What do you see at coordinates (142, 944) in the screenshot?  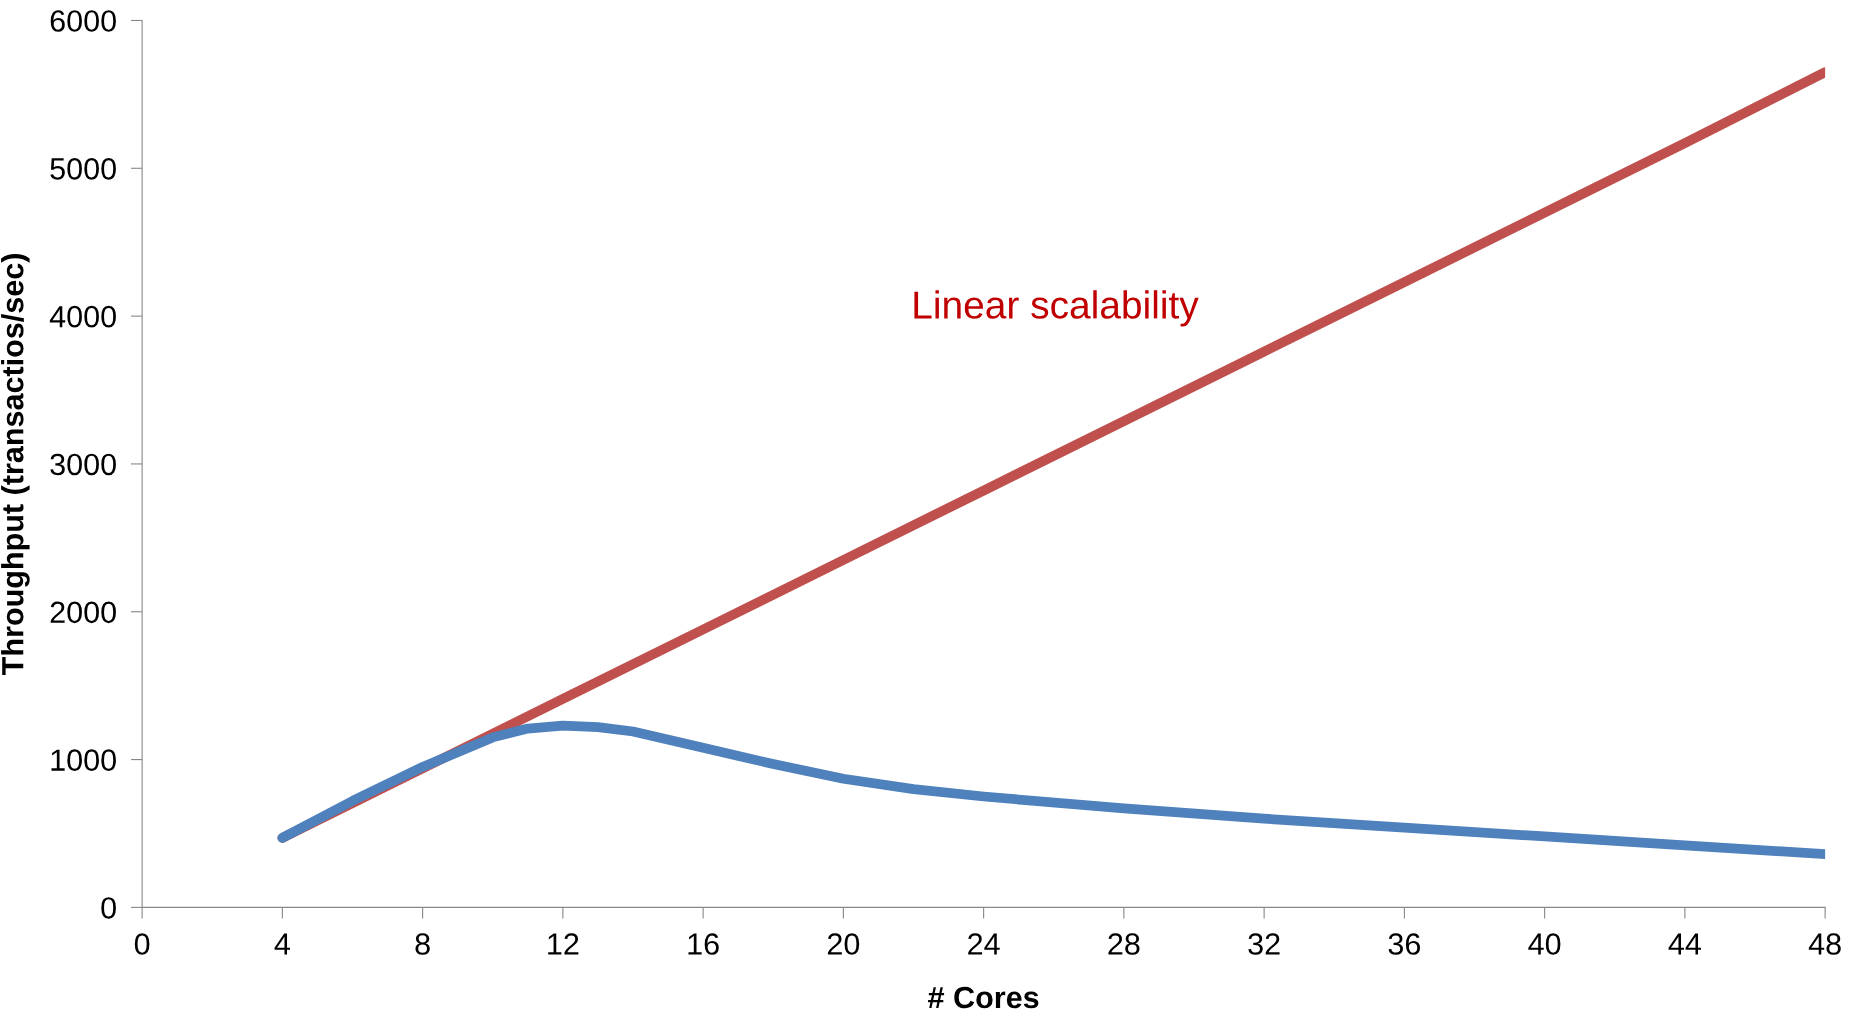 I see `x-tick-label: 0` at bounding box center [142, 944].